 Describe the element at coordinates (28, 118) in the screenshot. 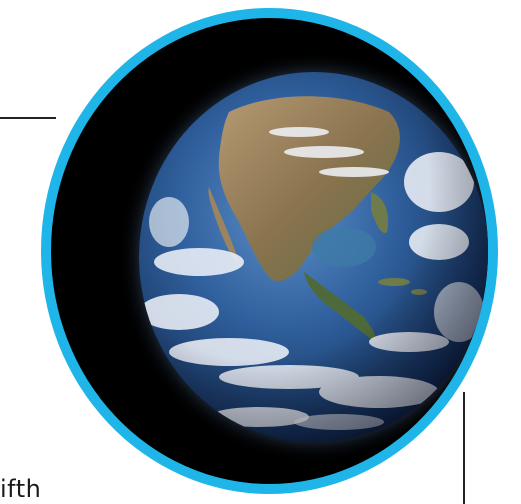

I see `connector-line-left` at that location.